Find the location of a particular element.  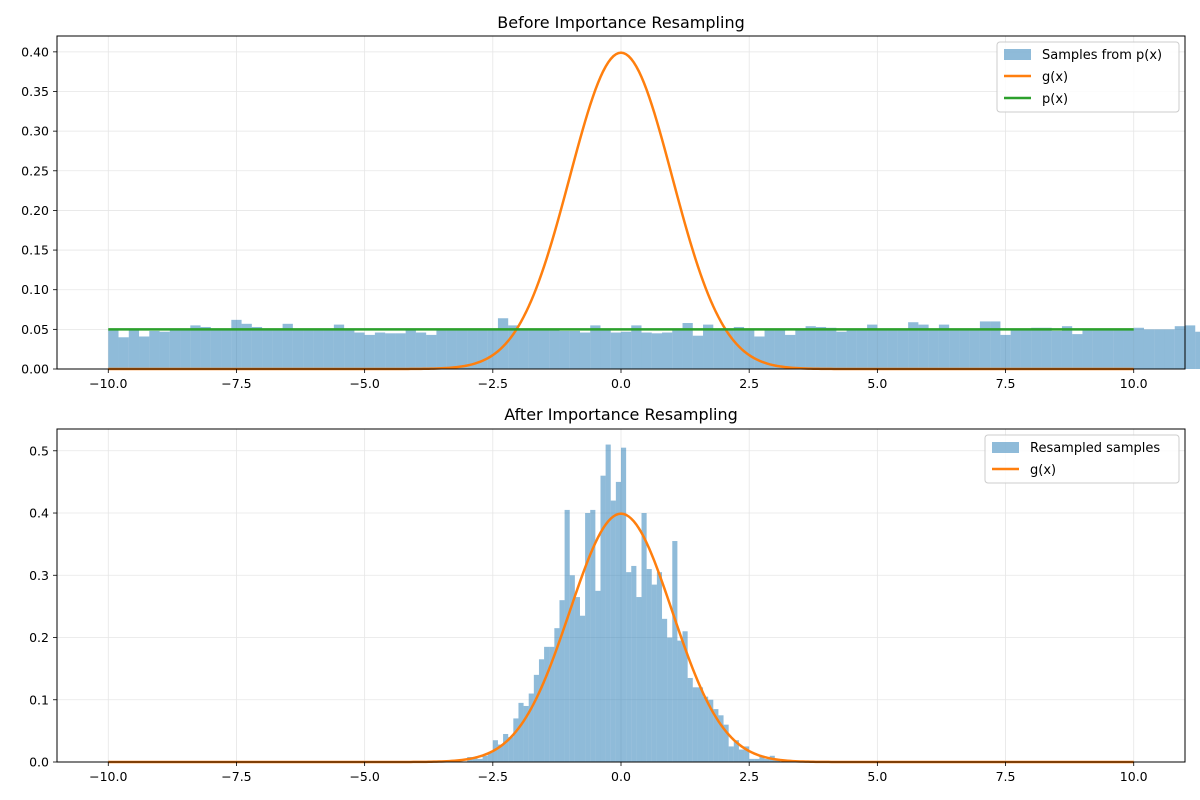

top-xtick-label: −2.5 is located at coordinates (493, 383).